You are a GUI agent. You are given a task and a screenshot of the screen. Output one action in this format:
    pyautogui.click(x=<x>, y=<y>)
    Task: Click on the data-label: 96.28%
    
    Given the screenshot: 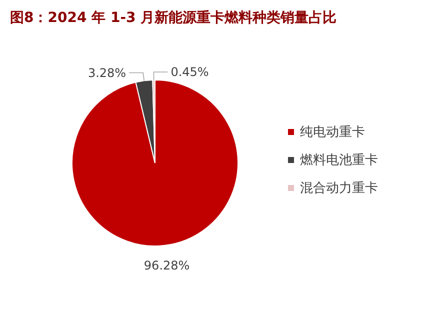 What is the action you would take?
    pyautogui.click(x=167, y=265)
    